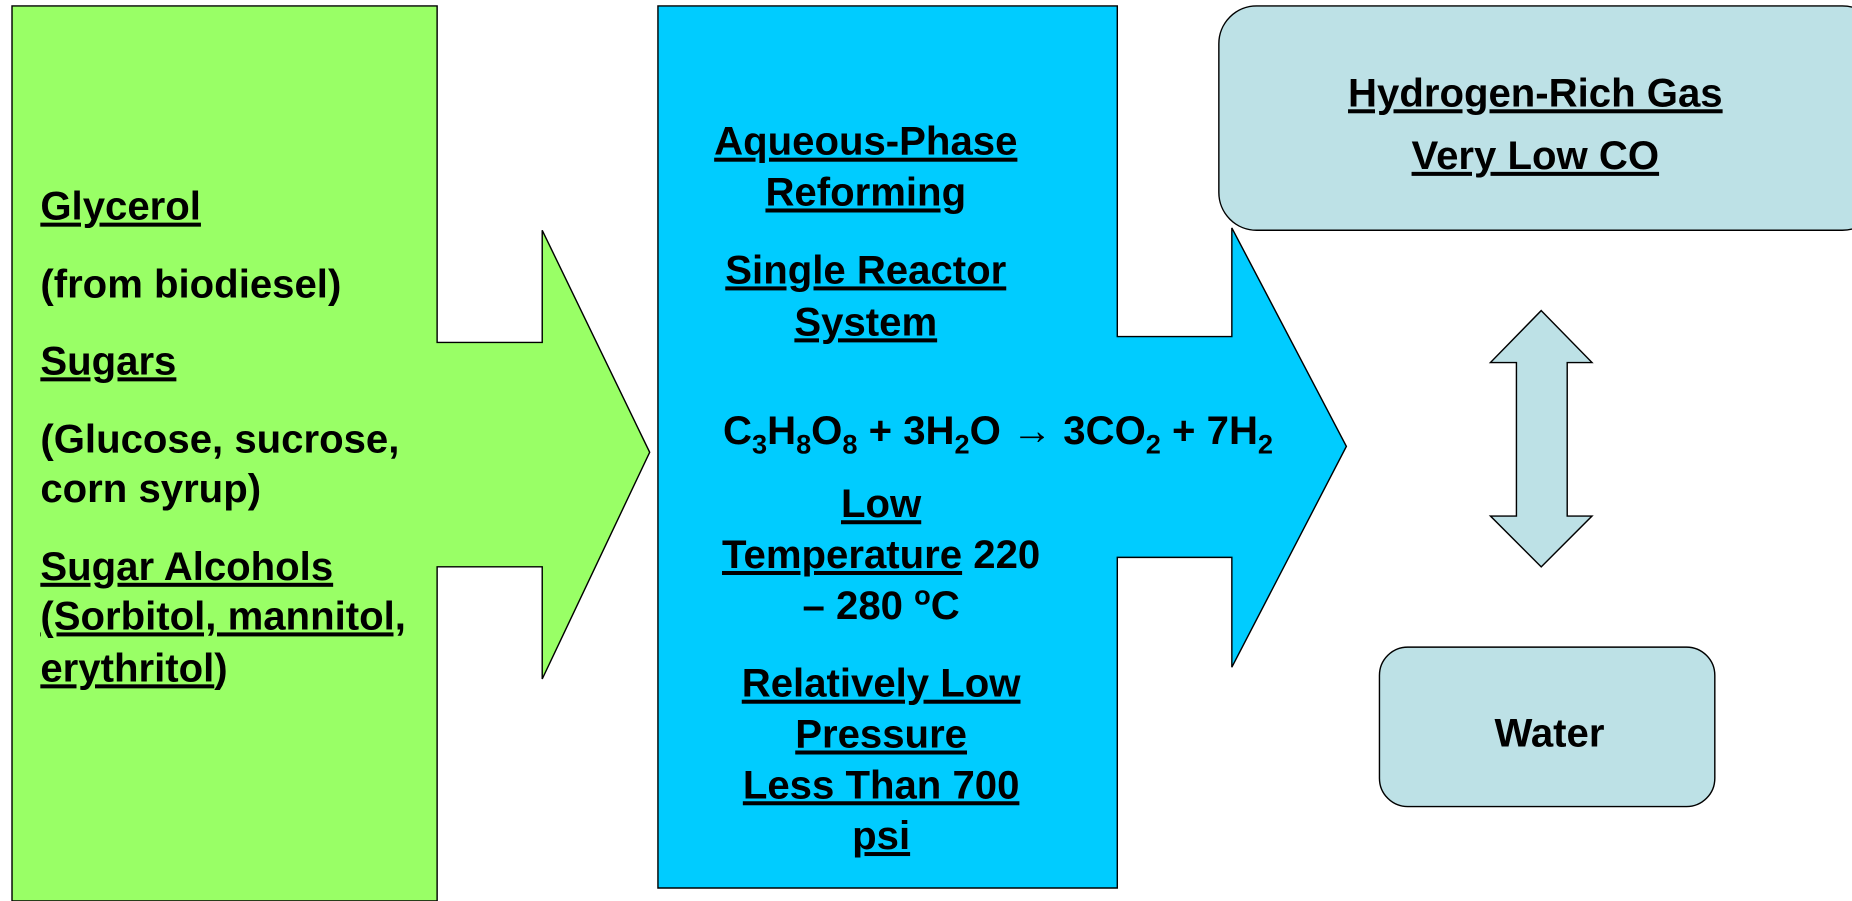  I want to click on text-line: System, so click(865, 321).